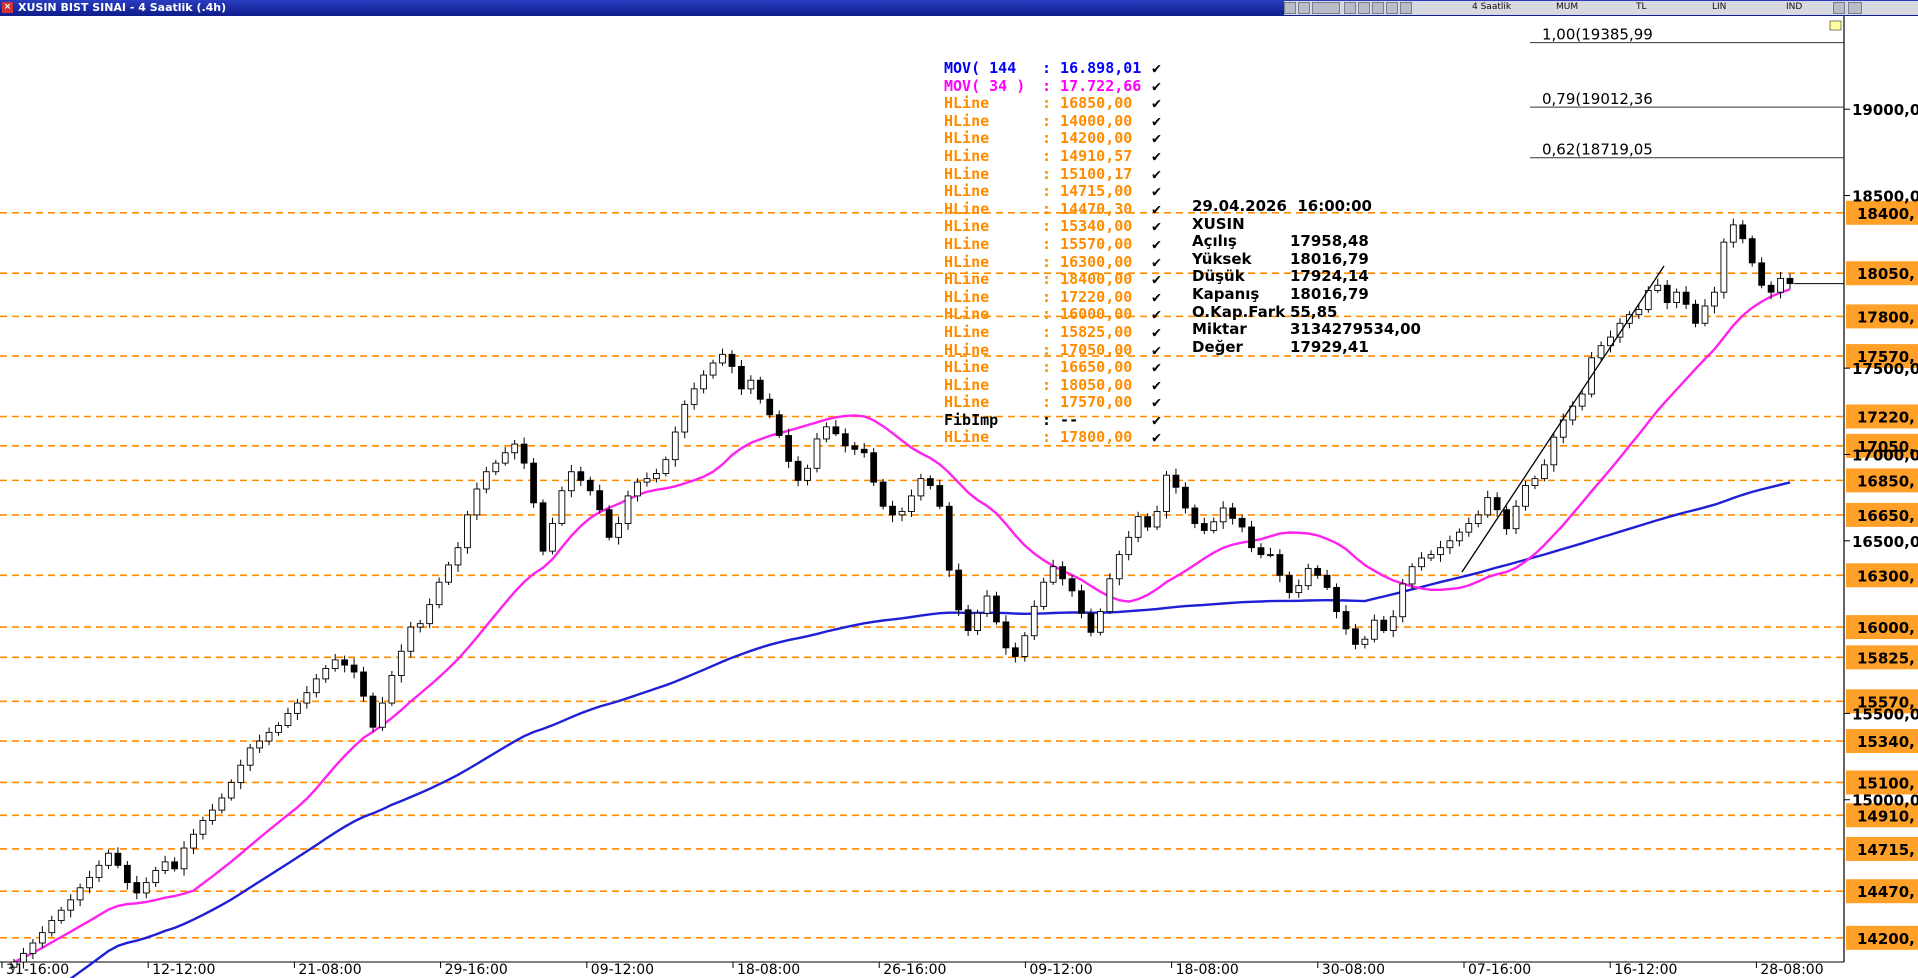  I want to click on legend-row: HLine: 17570,00 ✔, so click(1053, 402).